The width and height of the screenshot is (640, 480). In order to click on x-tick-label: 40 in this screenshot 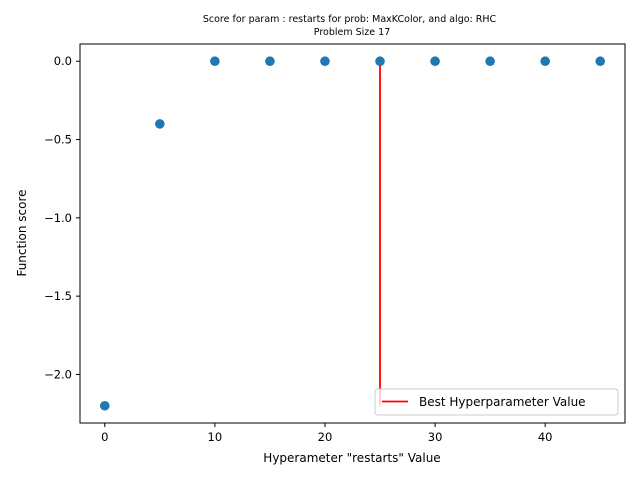, I will do `click(545, 437)`.